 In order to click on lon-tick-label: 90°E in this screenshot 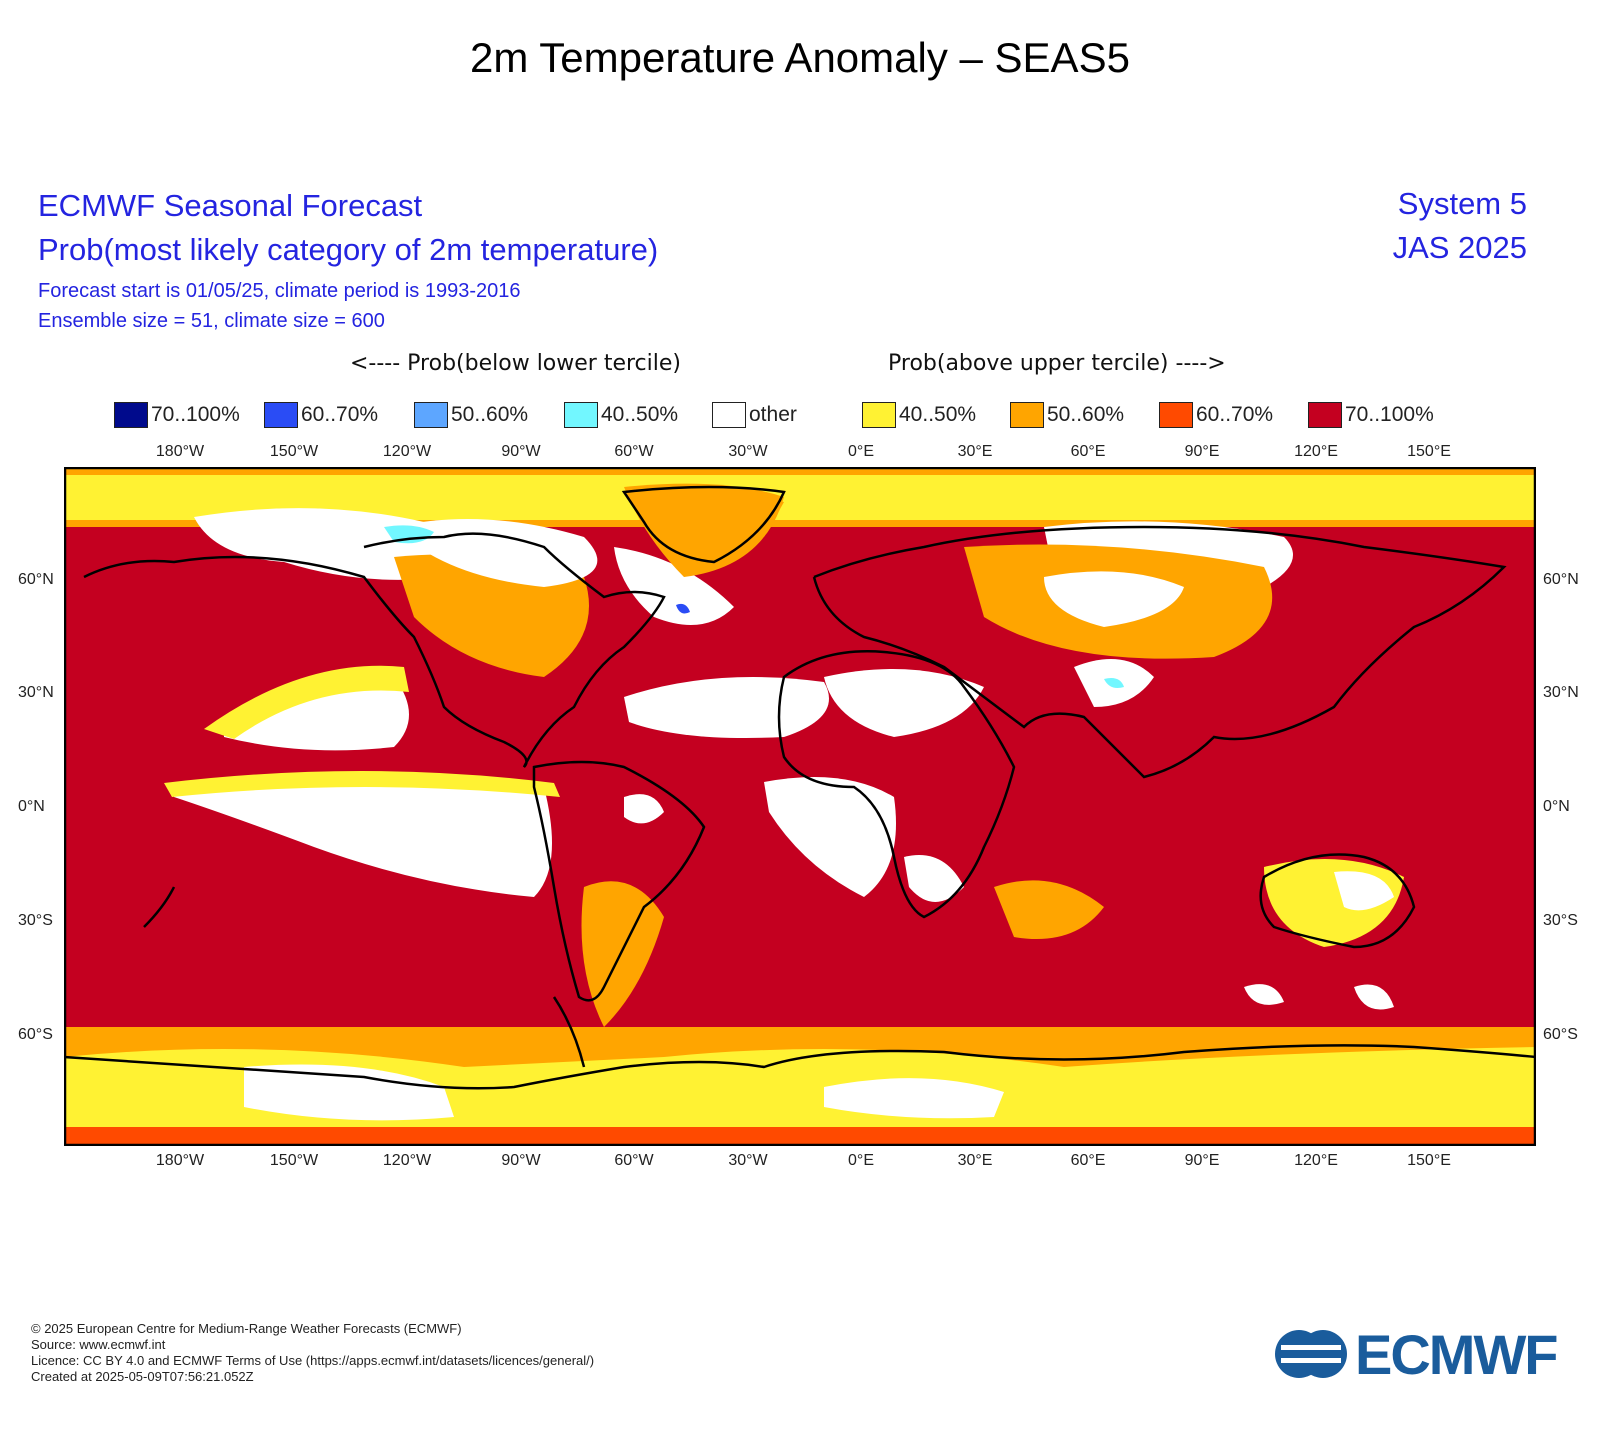, I will do `click(1202, 451)`.